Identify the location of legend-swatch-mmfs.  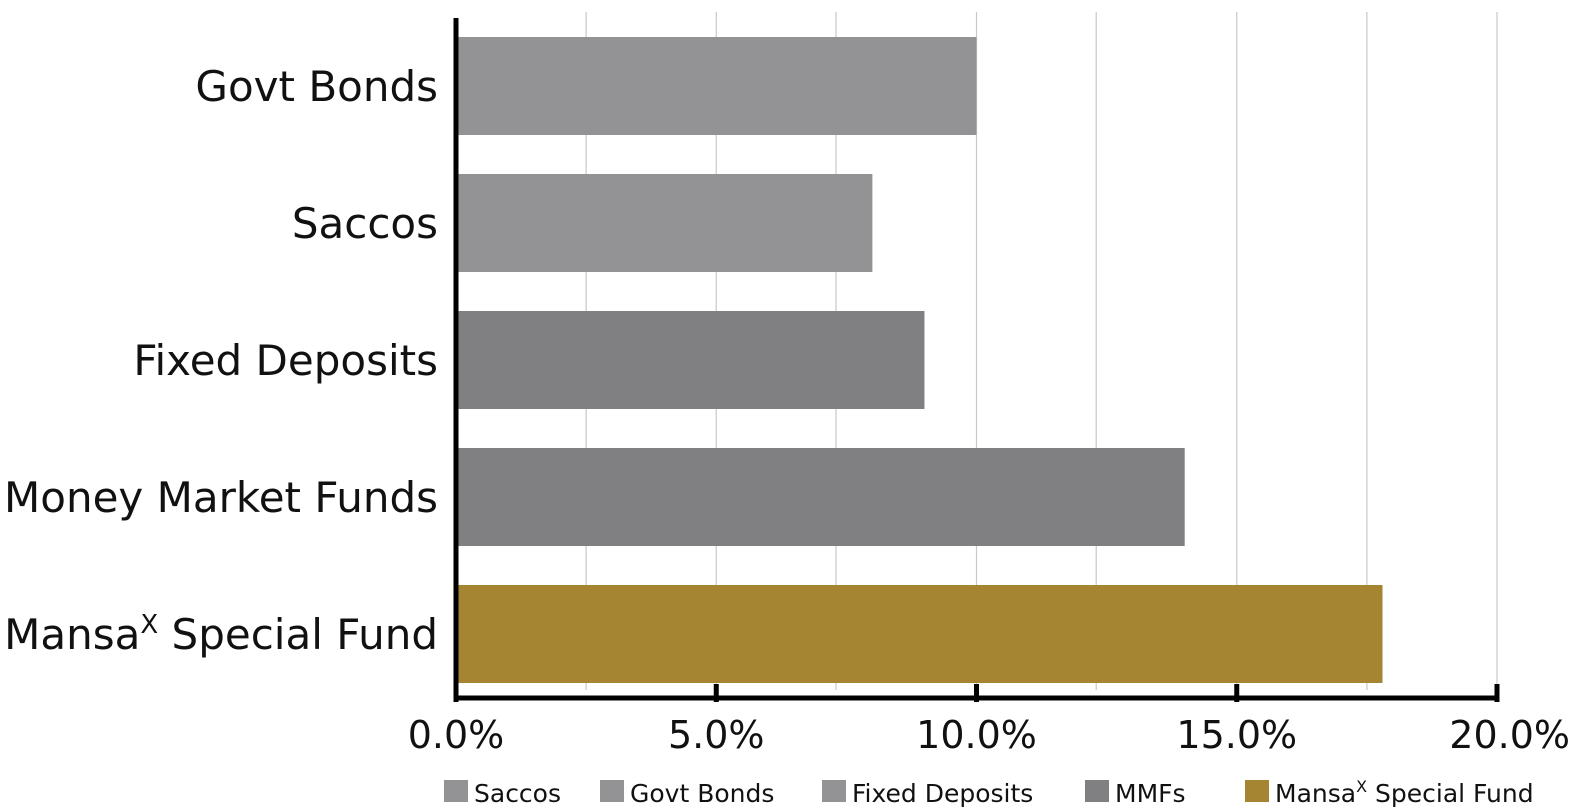
(1097, 791).